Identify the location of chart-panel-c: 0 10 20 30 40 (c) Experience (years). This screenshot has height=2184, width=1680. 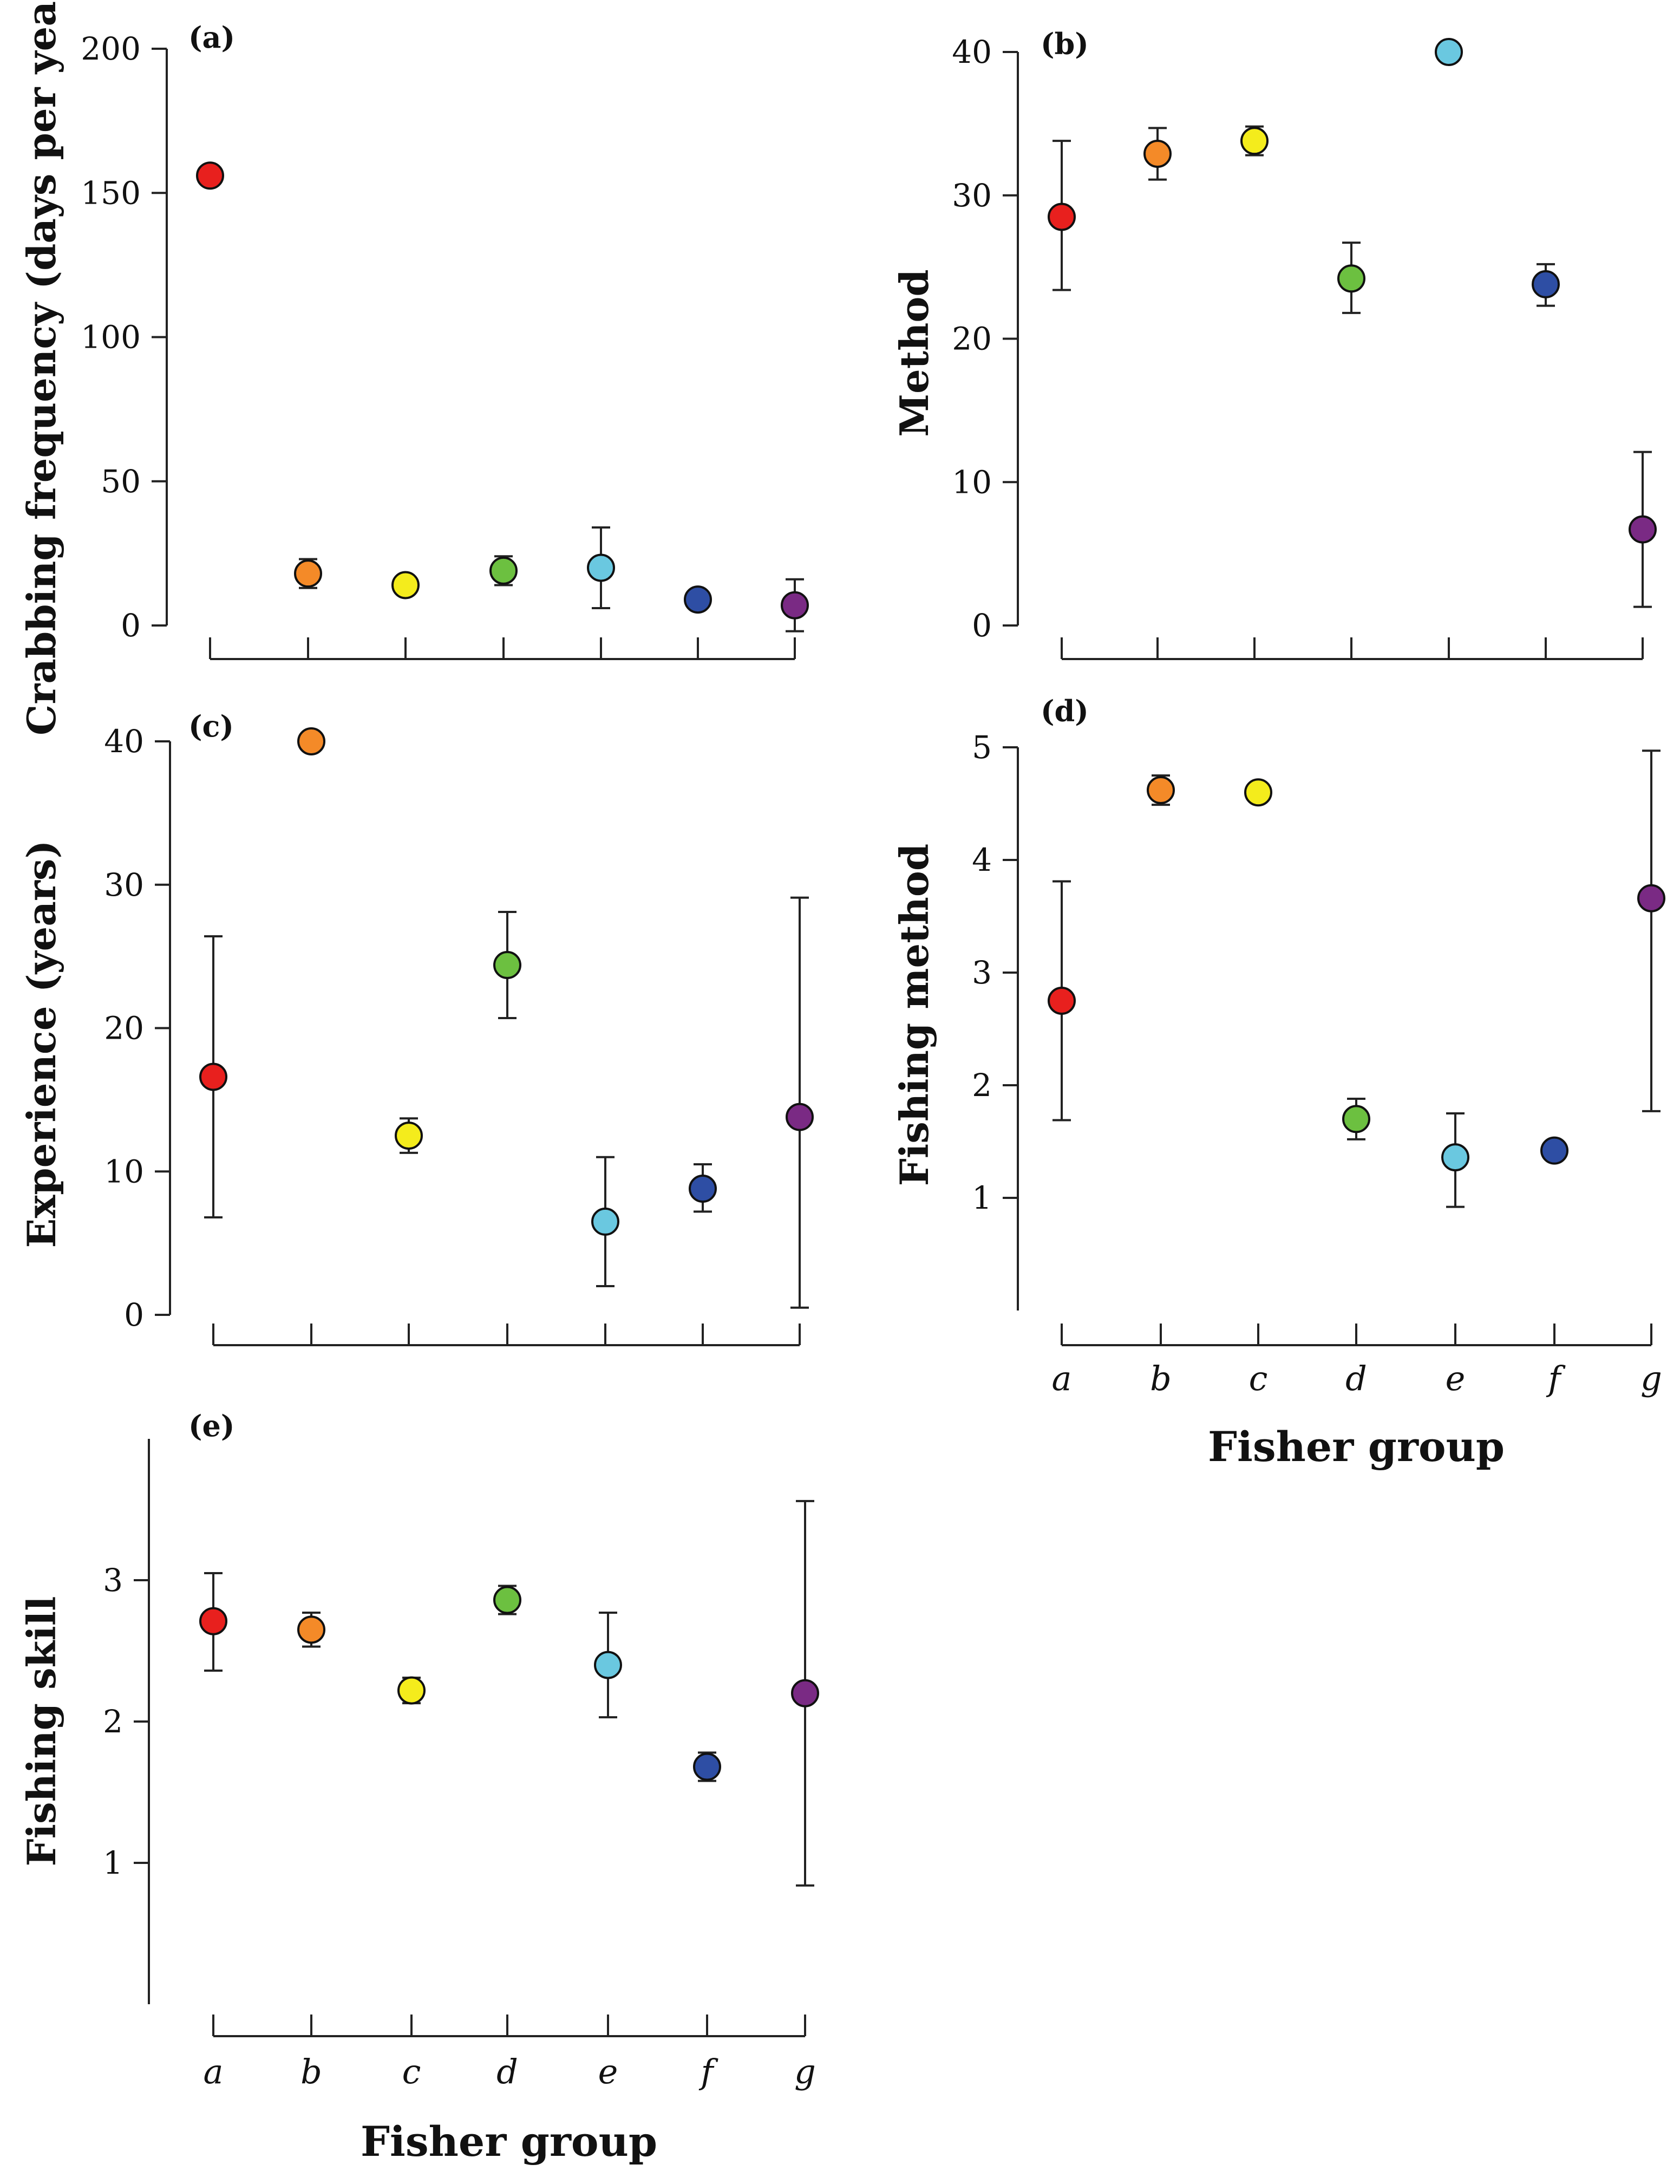
(416, 1028).